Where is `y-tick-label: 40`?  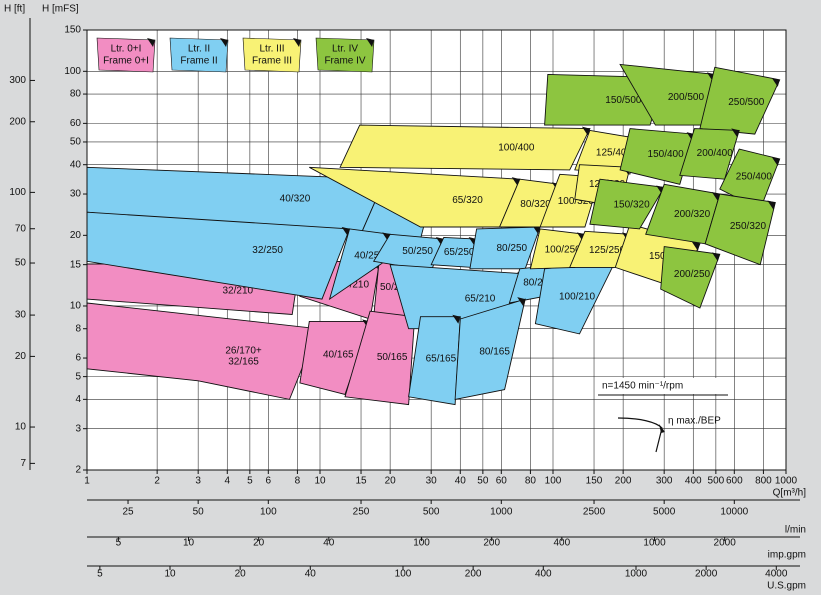 y-tick-label: 40 is located at coordinates (76, 164).